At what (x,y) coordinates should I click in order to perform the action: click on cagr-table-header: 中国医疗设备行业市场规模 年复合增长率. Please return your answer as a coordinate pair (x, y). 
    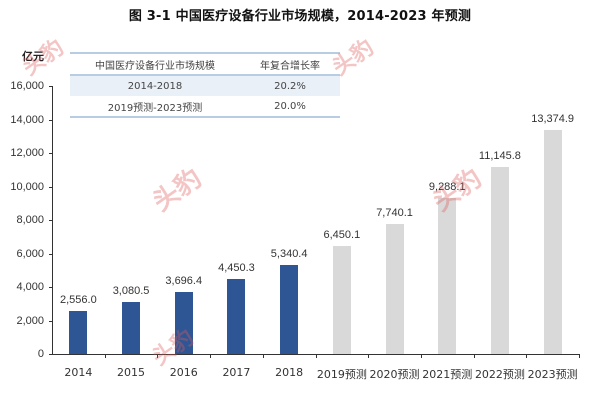
    Looking at the image, I should click on (205, 64).